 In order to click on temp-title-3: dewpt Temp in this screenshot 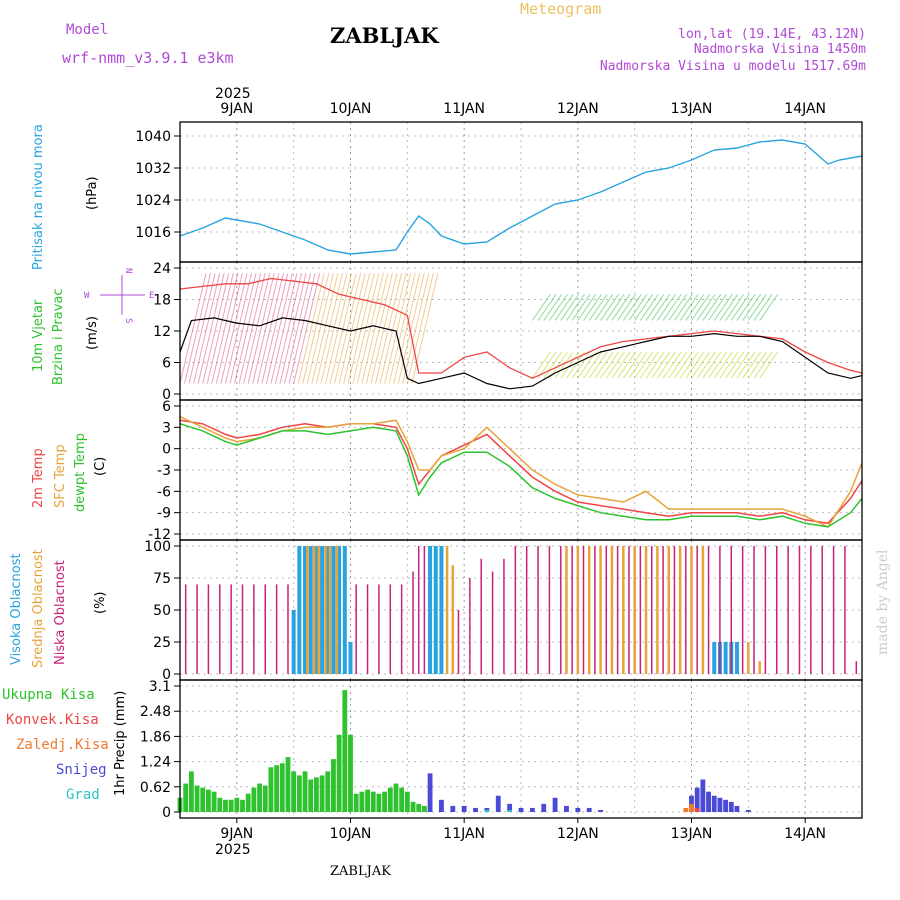, I will do `click(80, 472)`.